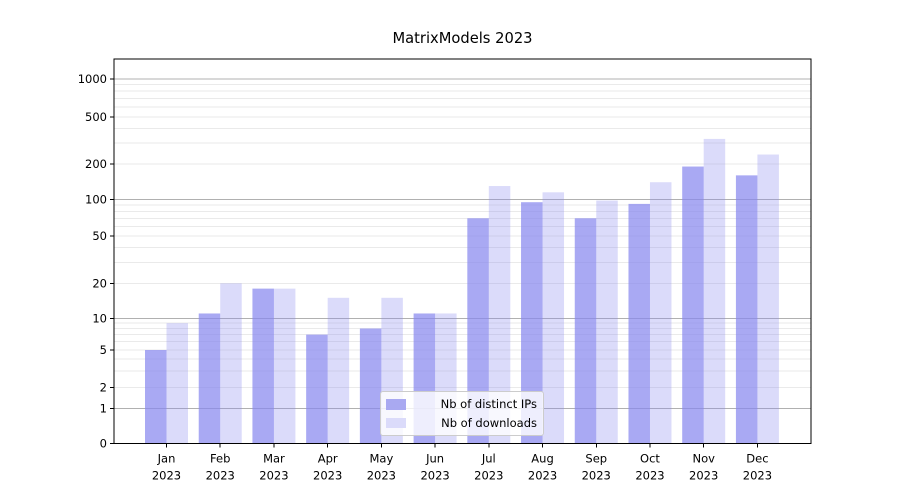 Image resolution: width=900 pixels, height=500 pixels. What do you see at coordinates (284, 366) in the screenshot?
I see `bar-mar-downloads` at bounding box center [284, 366].